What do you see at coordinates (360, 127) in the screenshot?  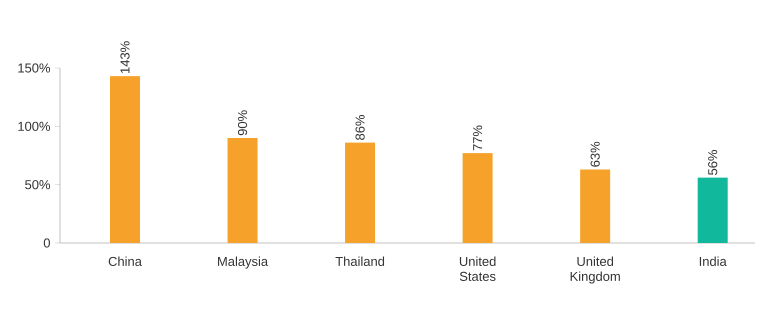 I see `data-label: 86%` at bounding box center [360, 127].